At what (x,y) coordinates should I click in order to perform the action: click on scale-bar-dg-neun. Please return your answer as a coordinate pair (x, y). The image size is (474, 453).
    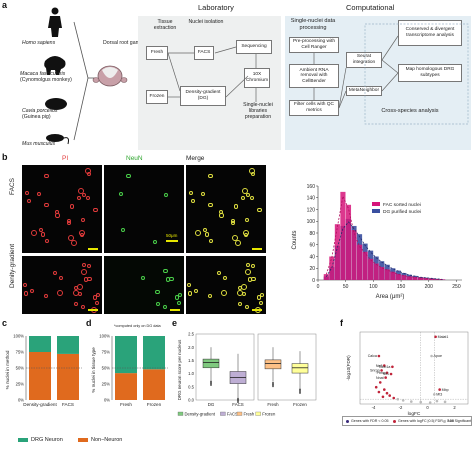
    Looking at the image, I should click on (175, 310).